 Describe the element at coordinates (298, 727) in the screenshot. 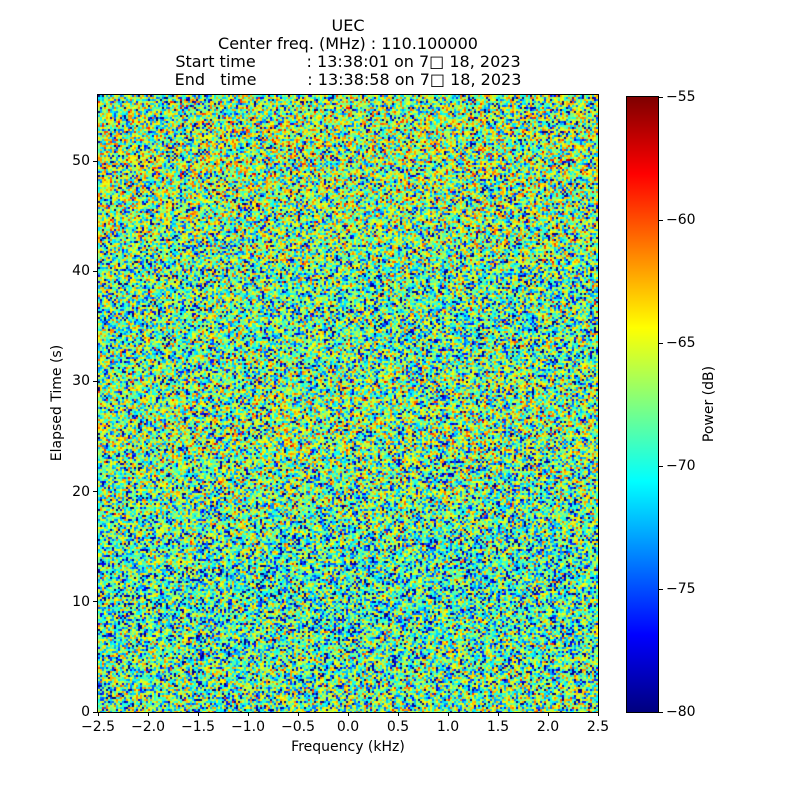

I see `x-tick-label: −0.5` at that location.